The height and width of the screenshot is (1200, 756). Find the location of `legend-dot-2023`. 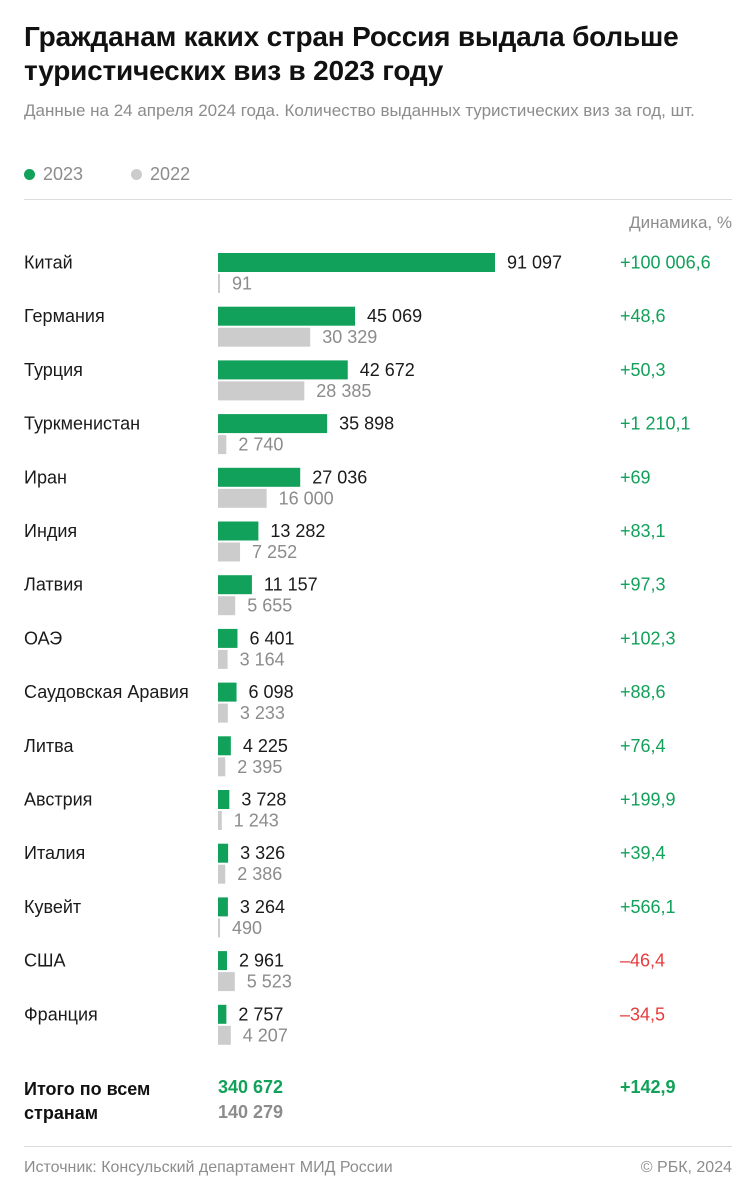

legend-dot-2023 is located at coordinates (29, 174).